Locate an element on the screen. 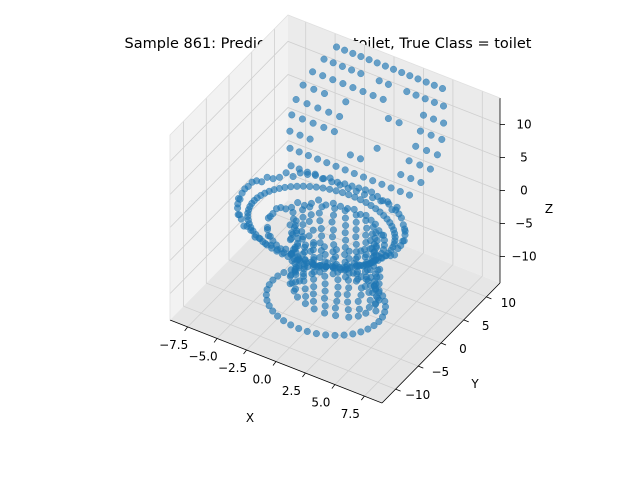 This screenshot has width=640, height=480. x-gridline is located at coordinates (423, 244).